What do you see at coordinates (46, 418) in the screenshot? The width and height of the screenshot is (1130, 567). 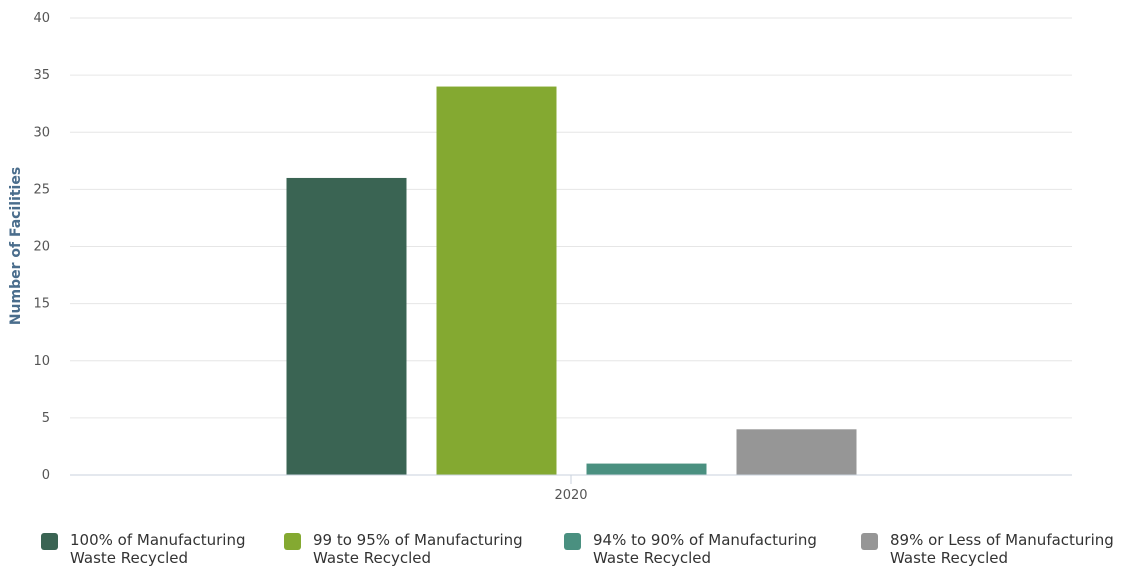 I see `y-tick-label: 5` at bounding box center [46, 418].